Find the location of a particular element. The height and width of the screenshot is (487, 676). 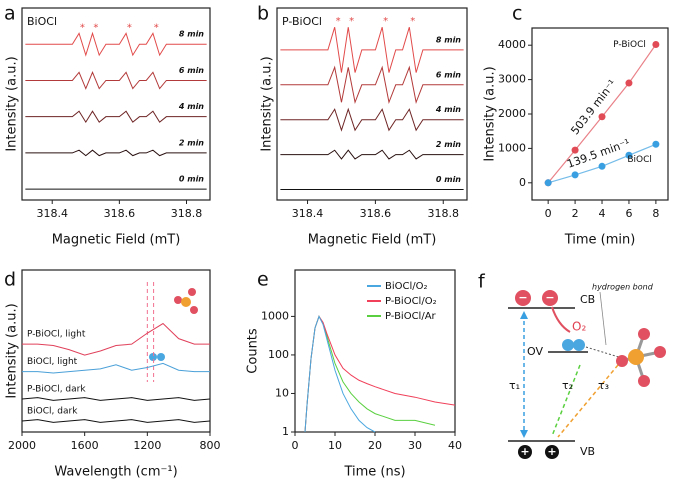

panel-letter: f is located at coordinates (482, 282).